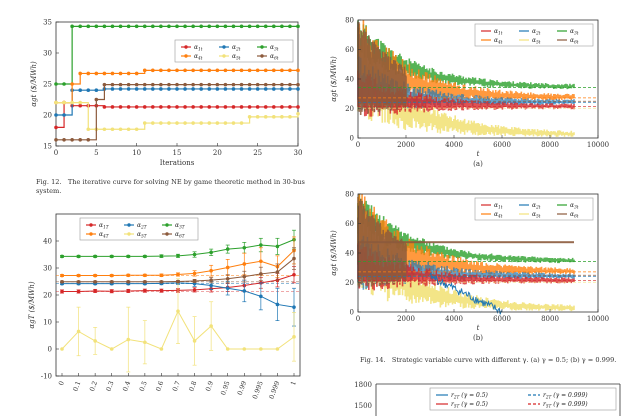  Describe the element at coordinates (363, 385) in the screenshot. I see `fig15-y-tick-label: 1800` at that location.